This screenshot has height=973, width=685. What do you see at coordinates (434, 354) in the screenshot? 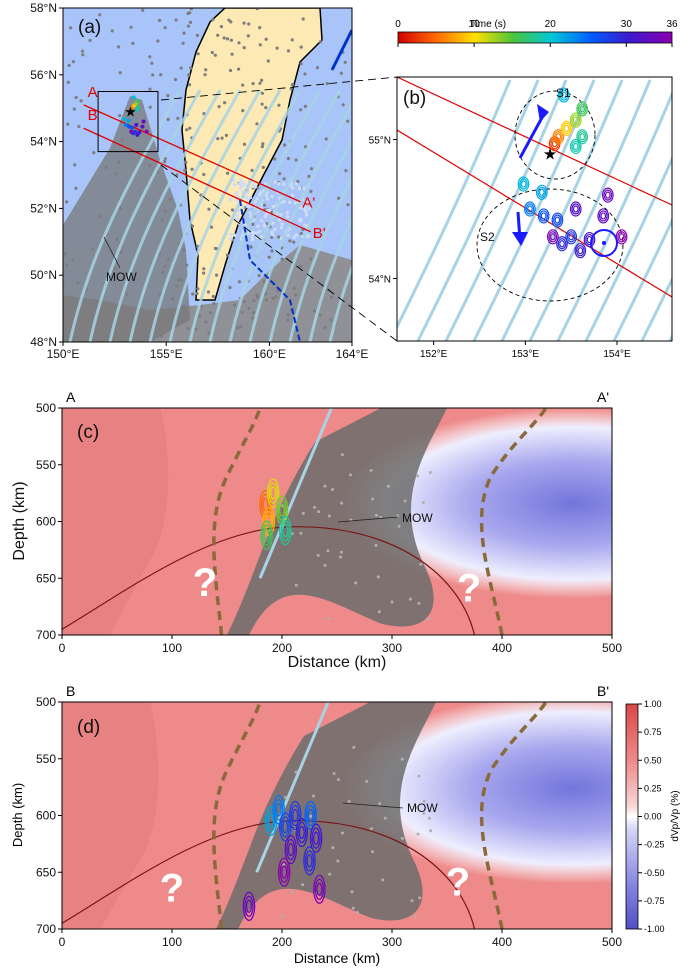
I see `b-xtick: 152°E` at bounding box center [434, 354].